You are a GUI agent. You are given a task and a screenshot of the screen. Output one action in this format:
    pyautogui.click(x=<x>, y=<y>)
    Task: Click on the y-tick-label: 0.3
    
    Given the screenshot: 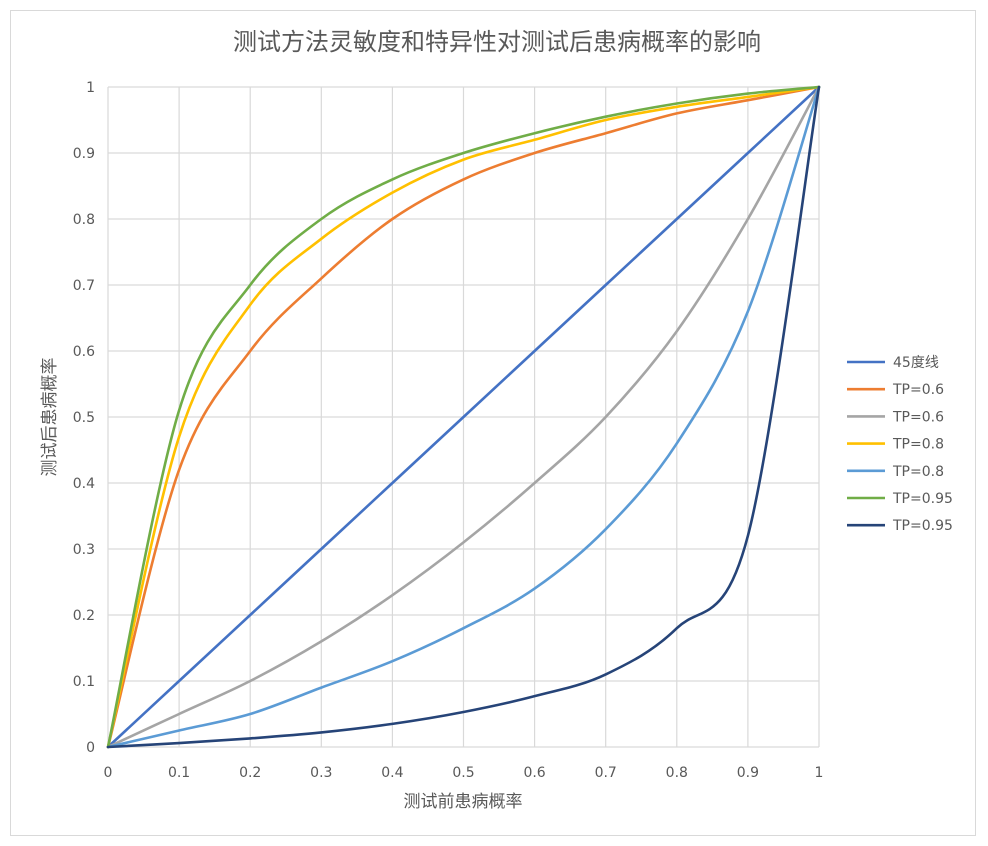 What is the action you would take?
    pyautogui.click(x=84, y=550)
    